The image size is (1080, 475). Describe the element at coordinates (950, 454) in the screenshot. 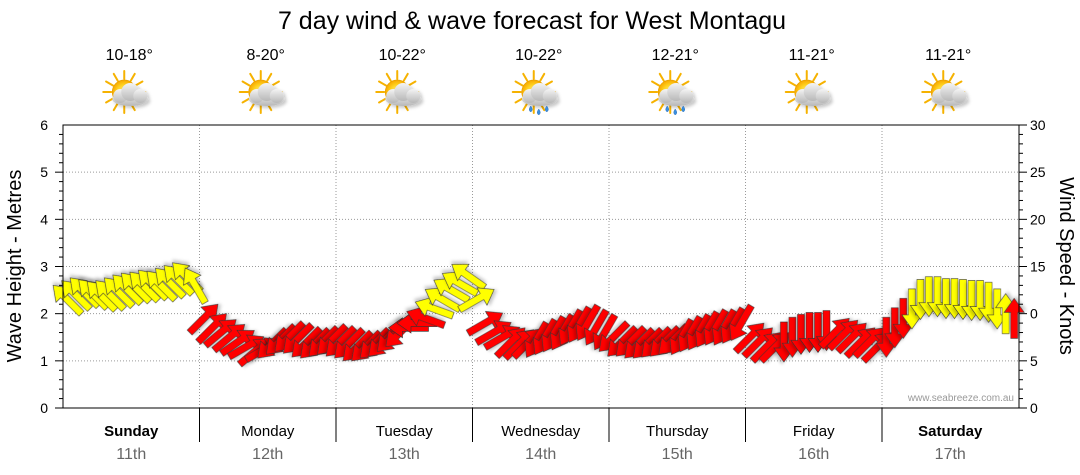

I see `day-date-label: 17th` at that location.